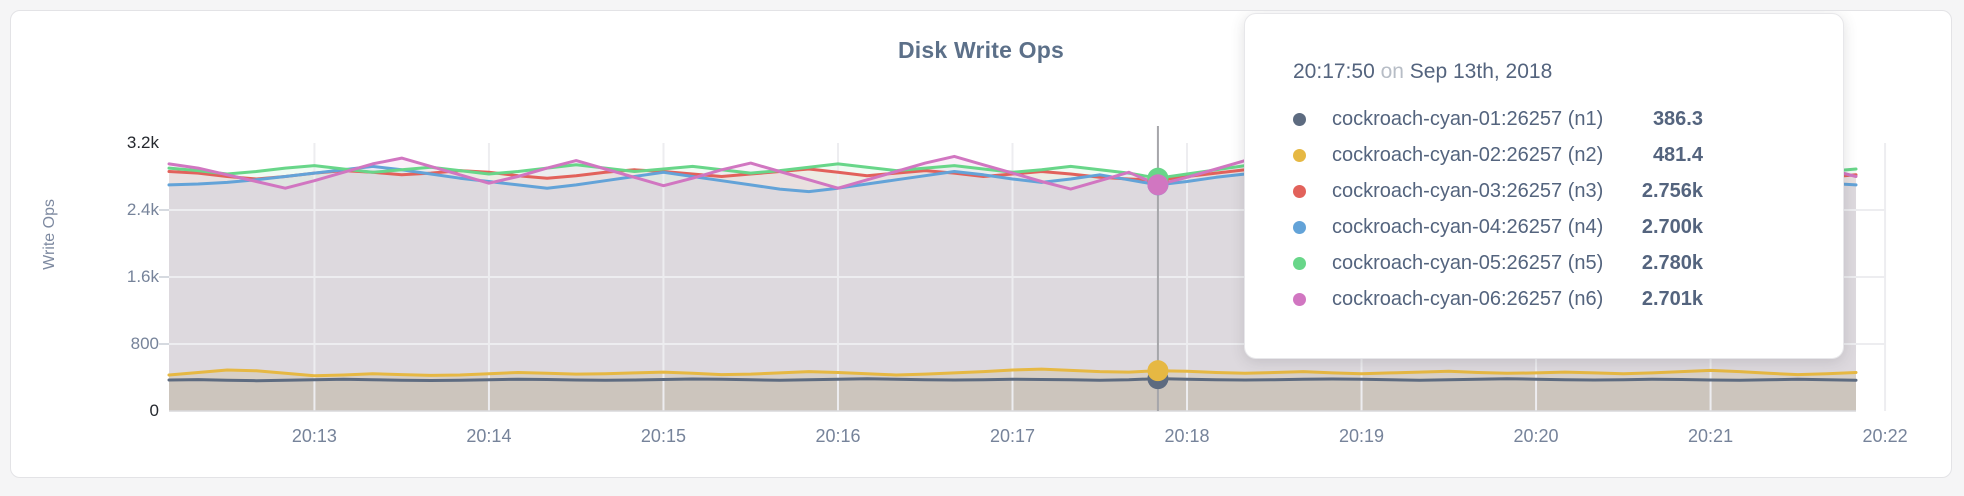 The width and height of the screenshot is (1964, 496). Describe the element at coordinates (1677, 118) in the screenshot. I see `series-value: 386.3` at that location.